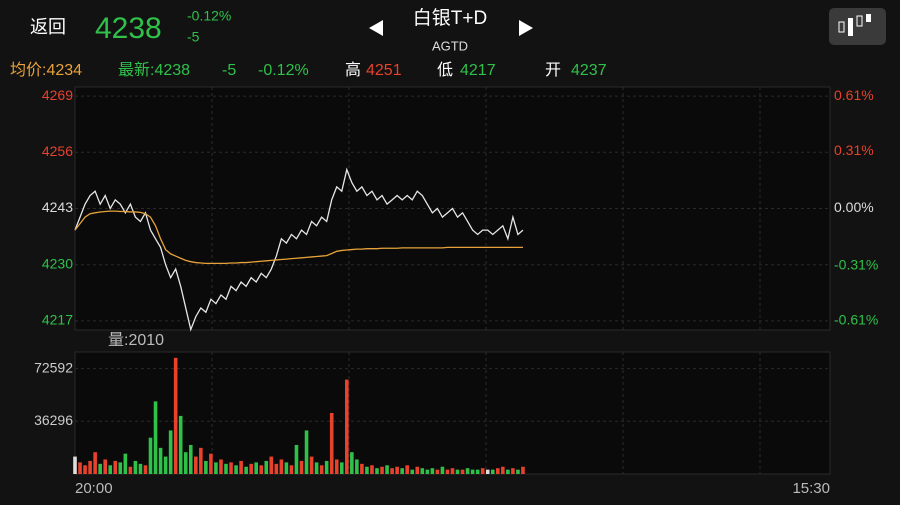 This screenshot has width=900, height=505. I want to click on x-tick-label: 20:00, so click(94, 488).